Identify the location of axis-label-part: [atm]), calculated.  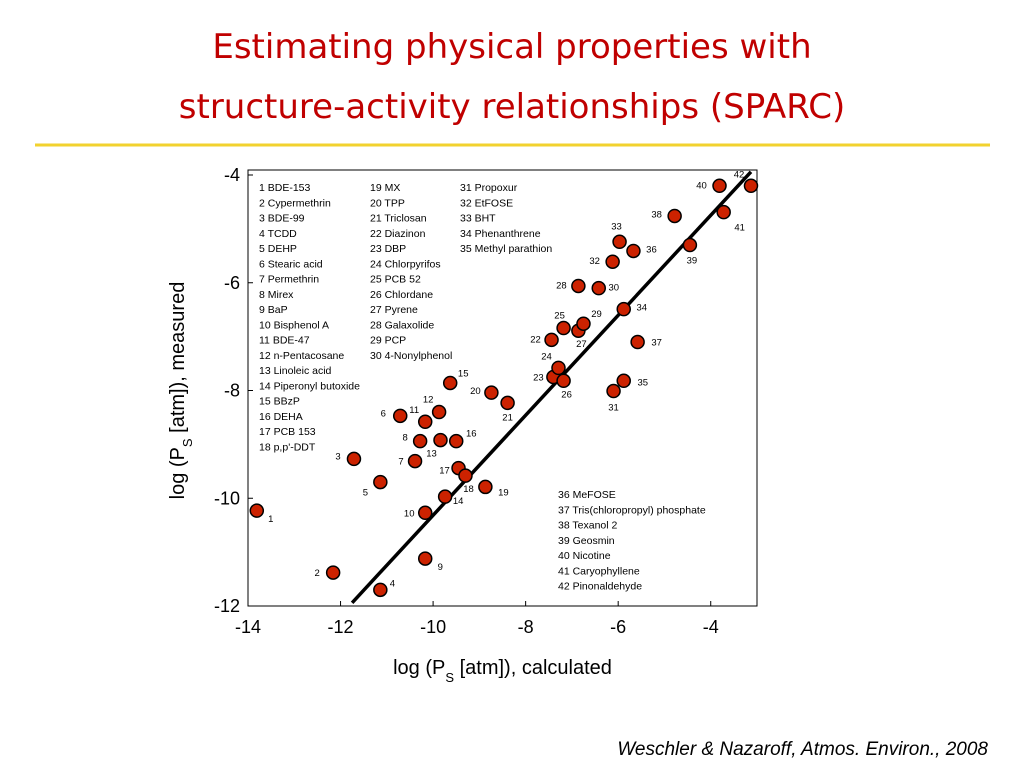
(533, 668).